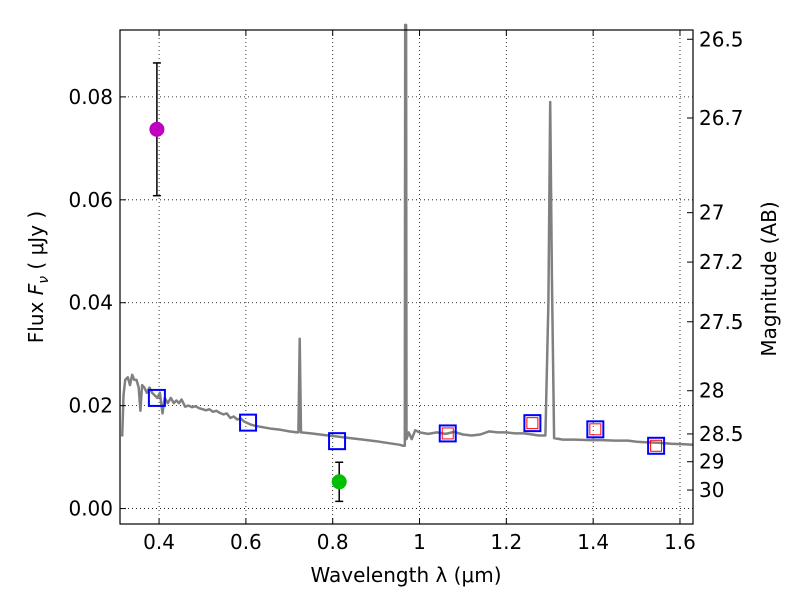 The image size is (800, 600). Describe the element at coordinates (711, 213) in the screenshot. I see `y2-tick-label: 27` at that location.